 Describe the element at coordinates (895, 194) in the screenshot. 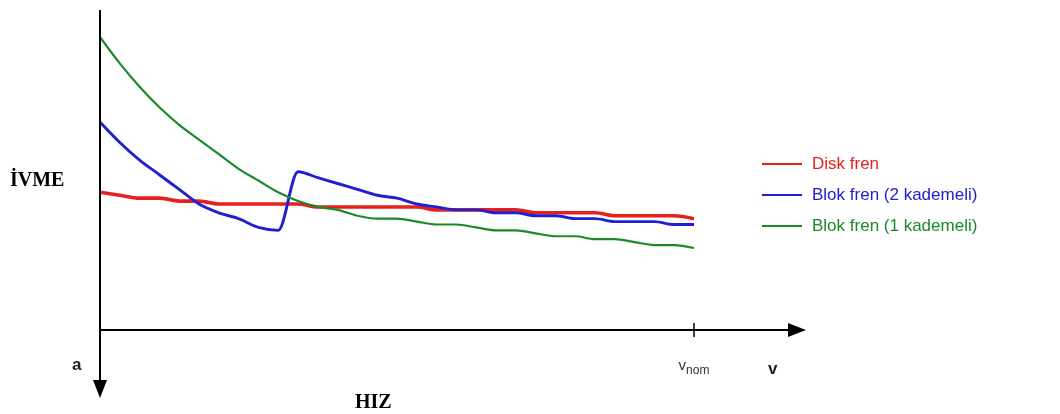

I see `legend-label: Blok fren (2 kademeli)` at that location.